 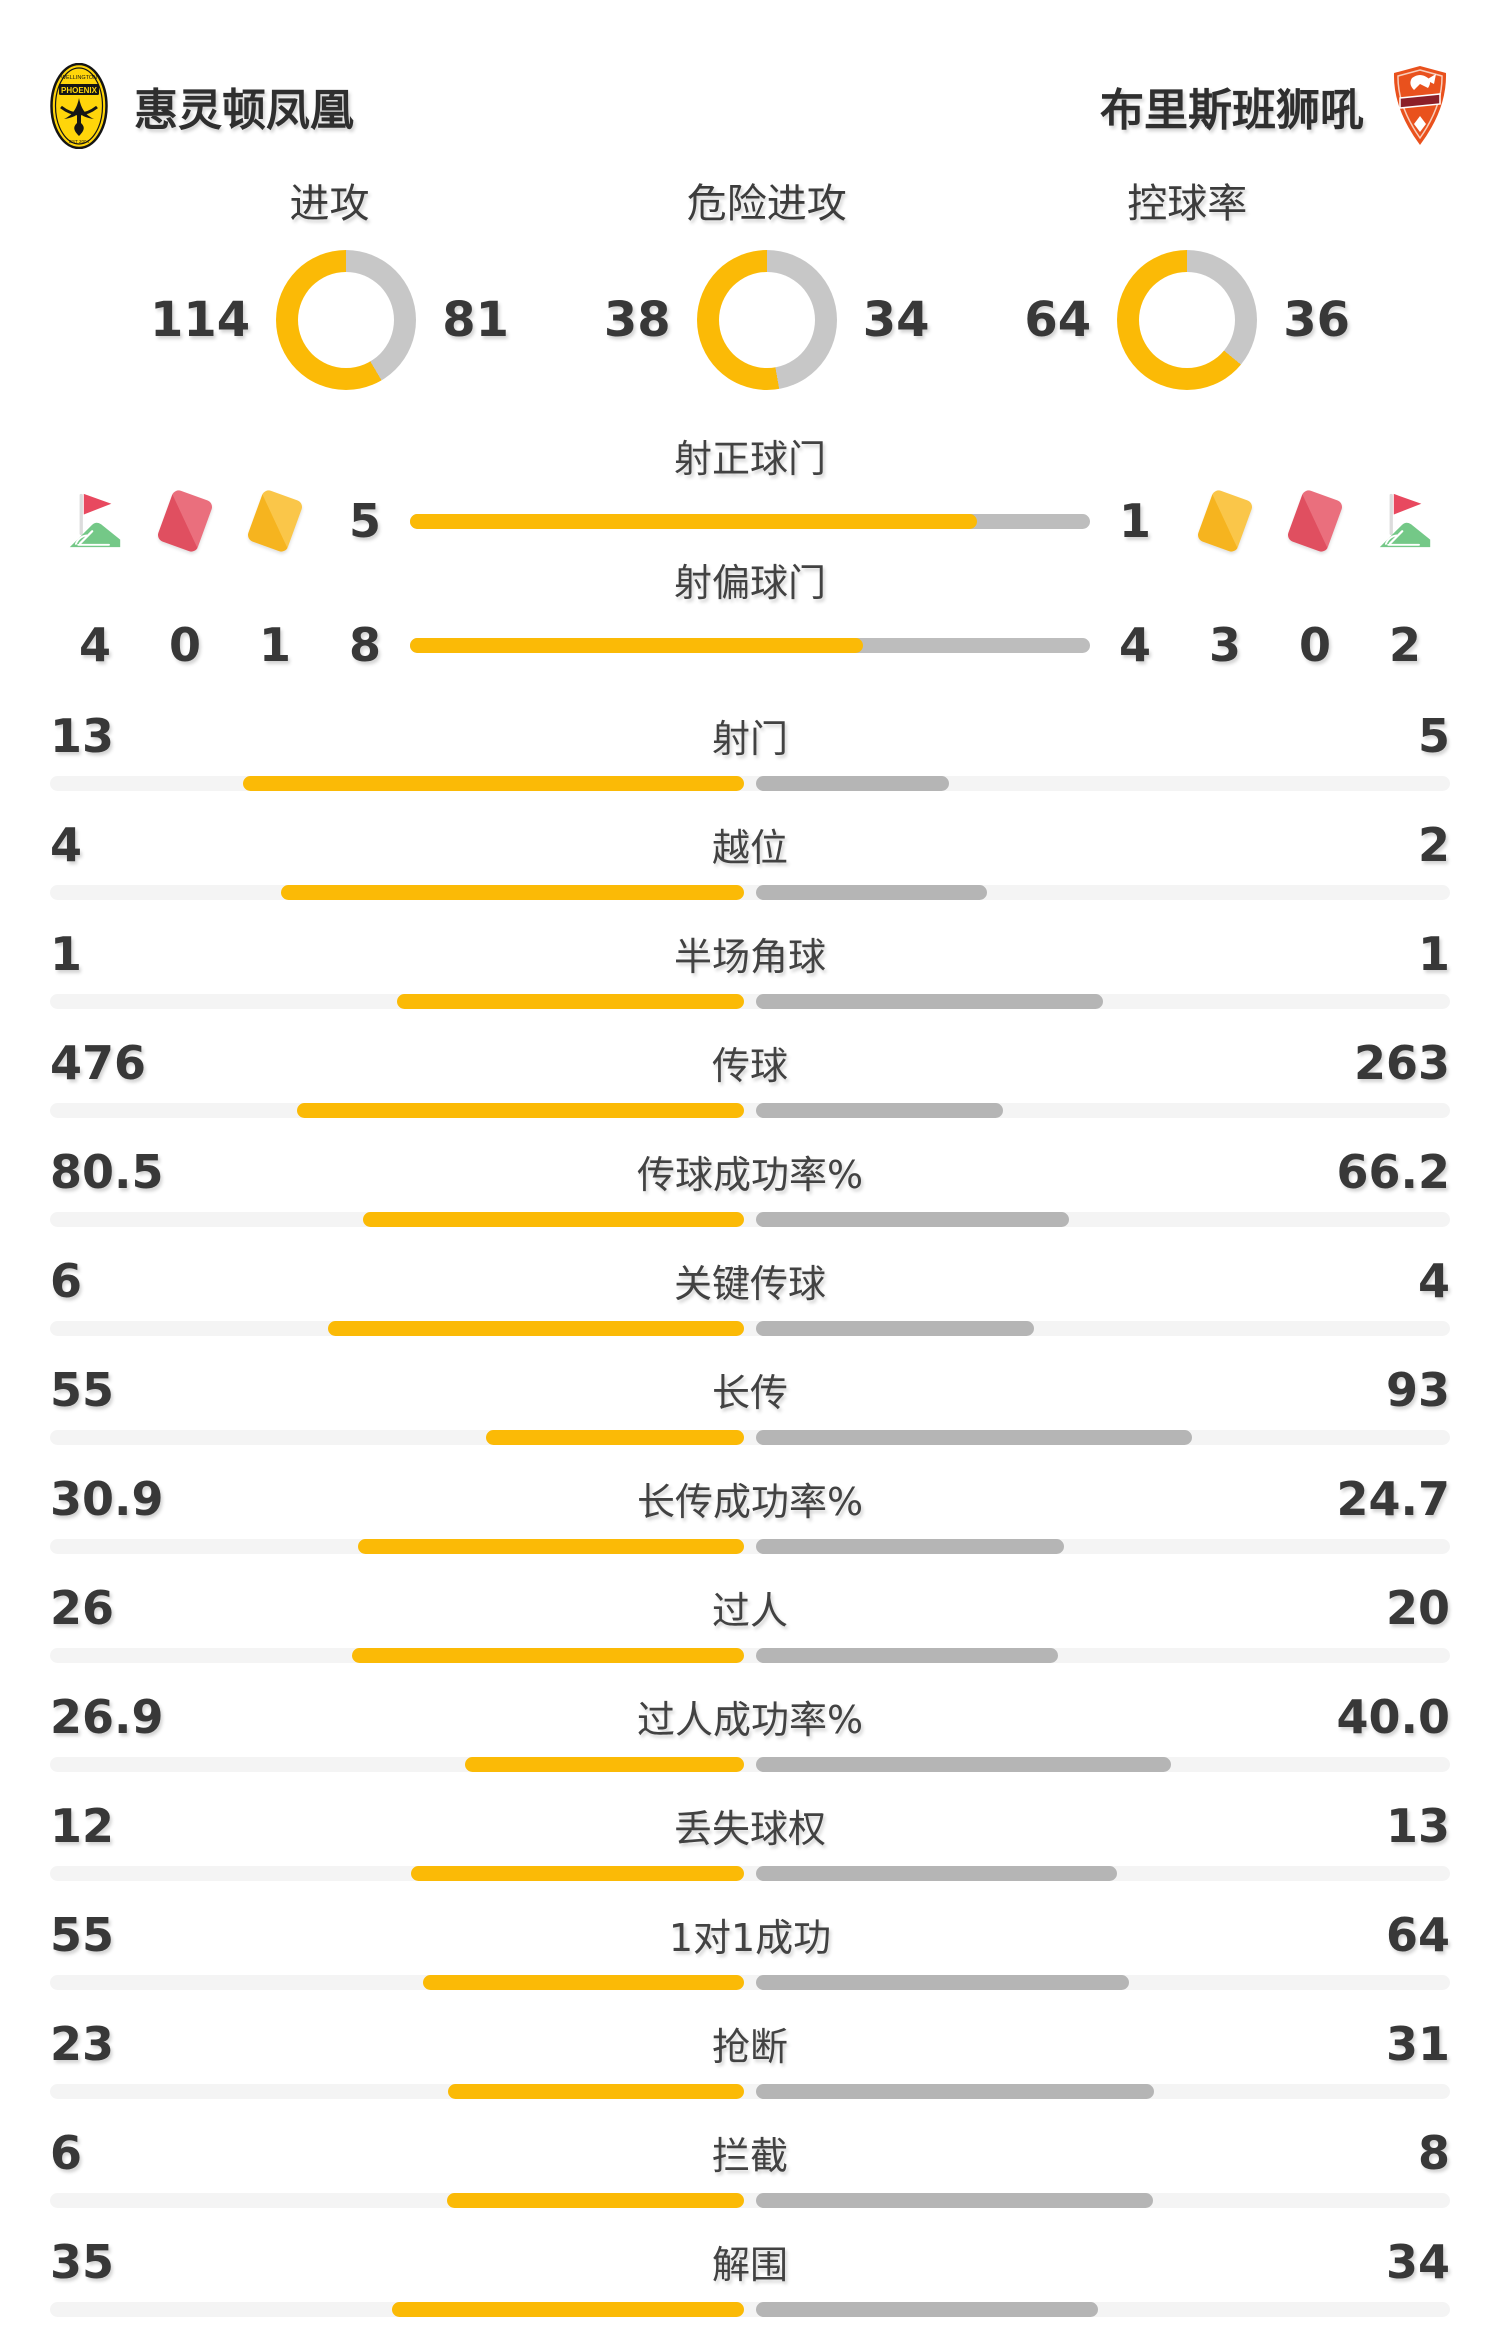 What do you see at coordinates (1187, 204) in the screenshot?
I see `circle-title: 控球率` at bounding box center [1187, 204].